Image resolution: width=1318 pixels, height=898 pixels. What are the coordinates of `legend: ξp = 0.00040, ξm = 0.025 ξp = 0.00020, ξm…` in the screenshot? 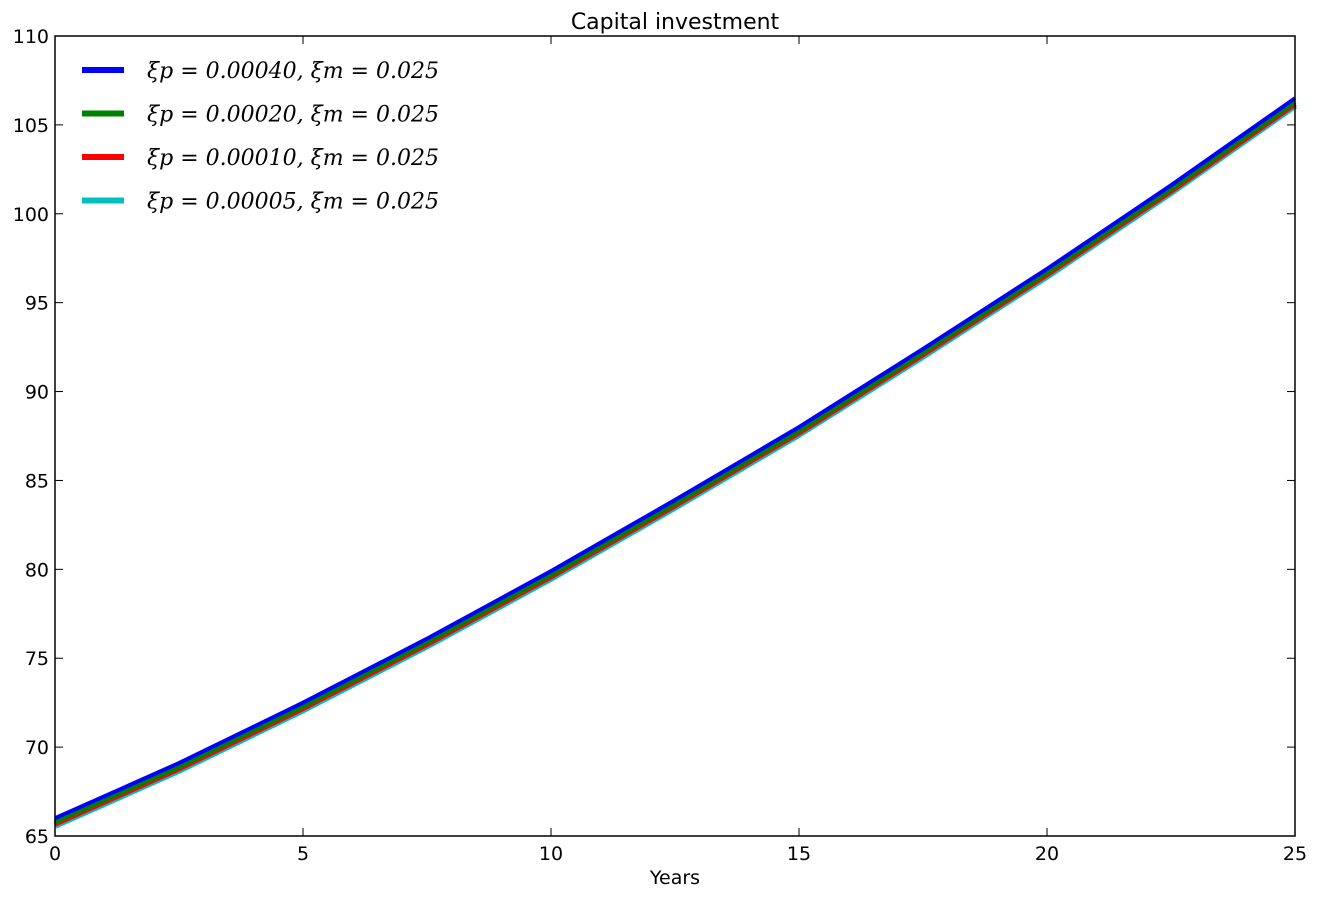 It's located at (260, 137).